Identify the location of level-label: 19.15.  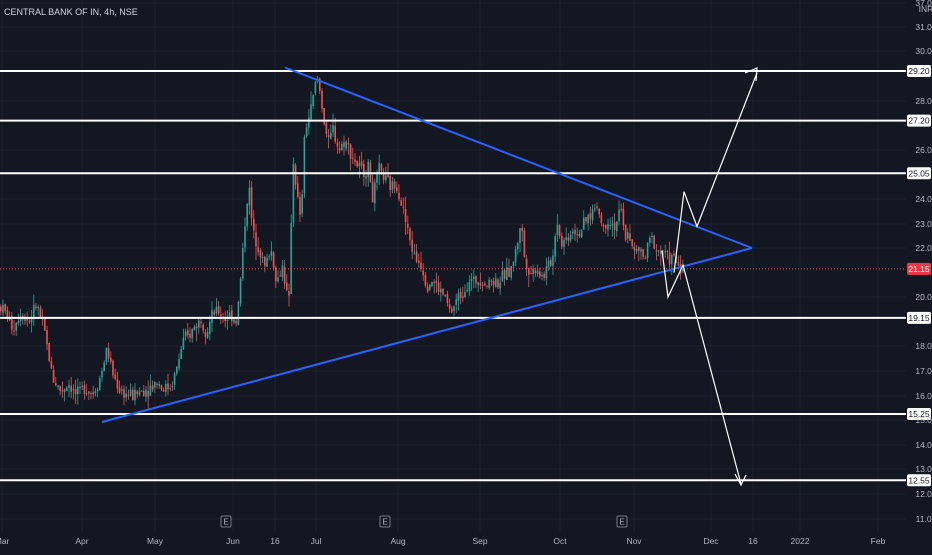
(919, 318).